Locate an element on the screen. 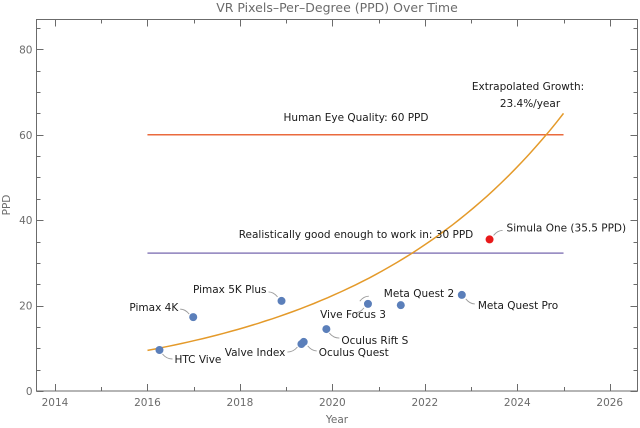 The width and height of the screenshot is (640, 428). y-tick-label: 80 is located at coordinates (25, 50).